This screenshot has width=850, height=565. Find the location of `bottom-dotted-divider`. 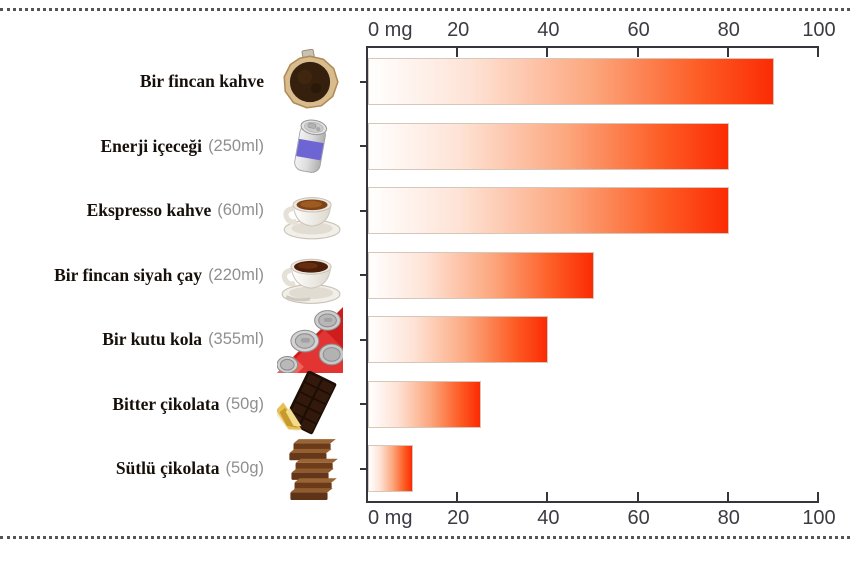

bottom-dotted-divider is located at coordinates (425, 537).